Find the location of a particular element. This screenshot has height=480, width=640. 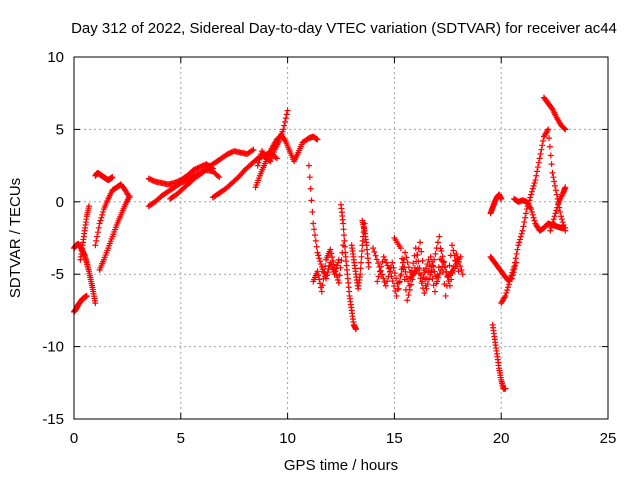

series-seg8 is located at coordinates (180, 174).